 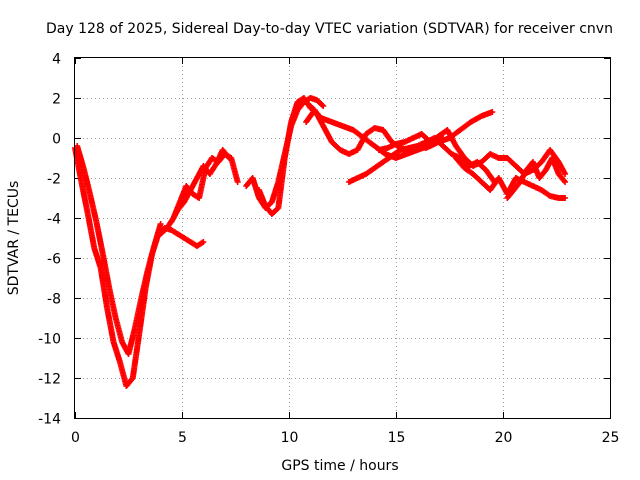 What do you see at coordinates (54, 220) in the screenshot?
I see `y-tick-label: -4` at bounding box center [54, 220].